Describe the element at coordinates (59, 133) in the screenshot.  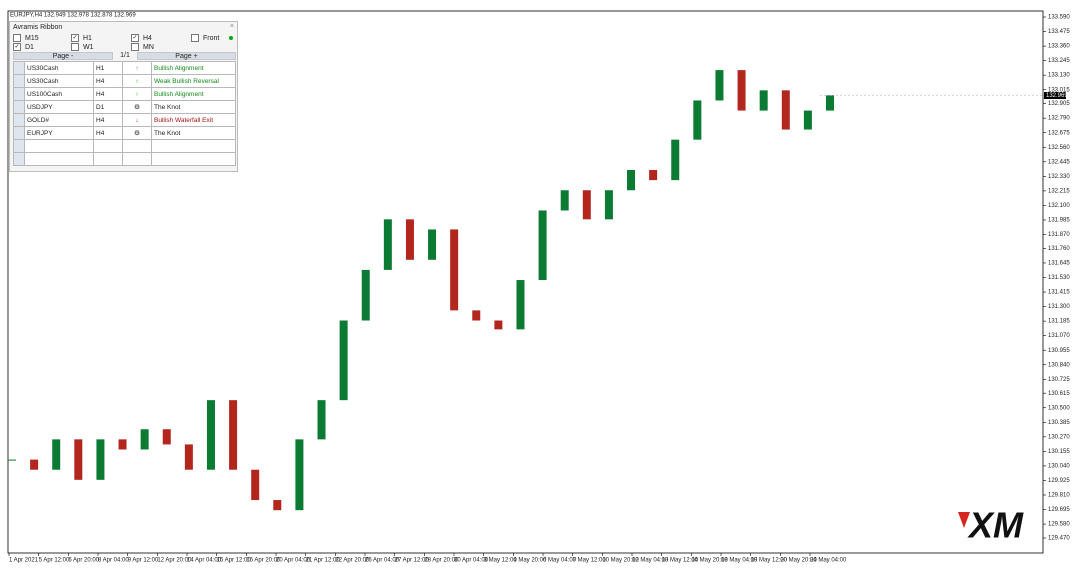
I see `symbol: EURJPY` at that location.